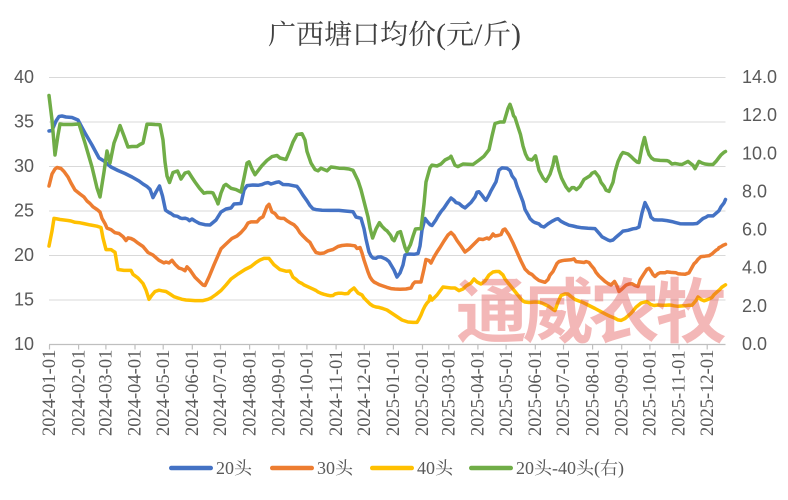 The image size is (788, 500). What do you see at coordinates (221, 393) in the screenshot?
I see `svg-text: 2024-07-01` at bounding box center [221, 393].